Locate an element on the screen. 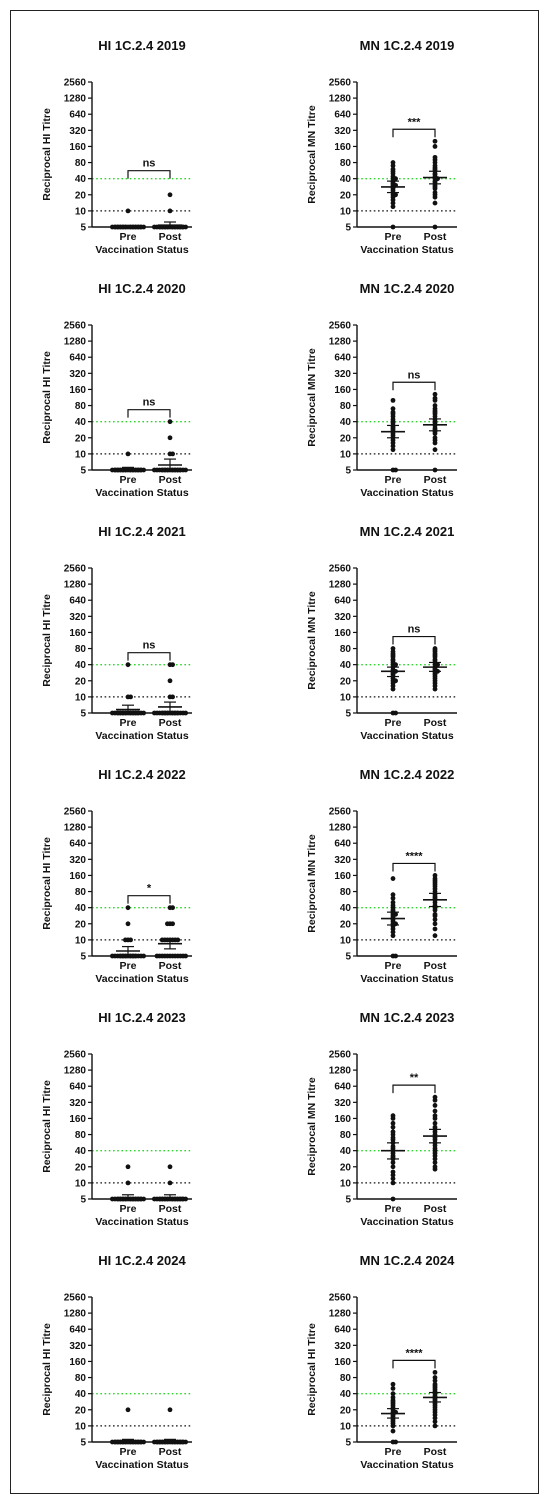  significance-label: *** is located at coordinates (415, 122).